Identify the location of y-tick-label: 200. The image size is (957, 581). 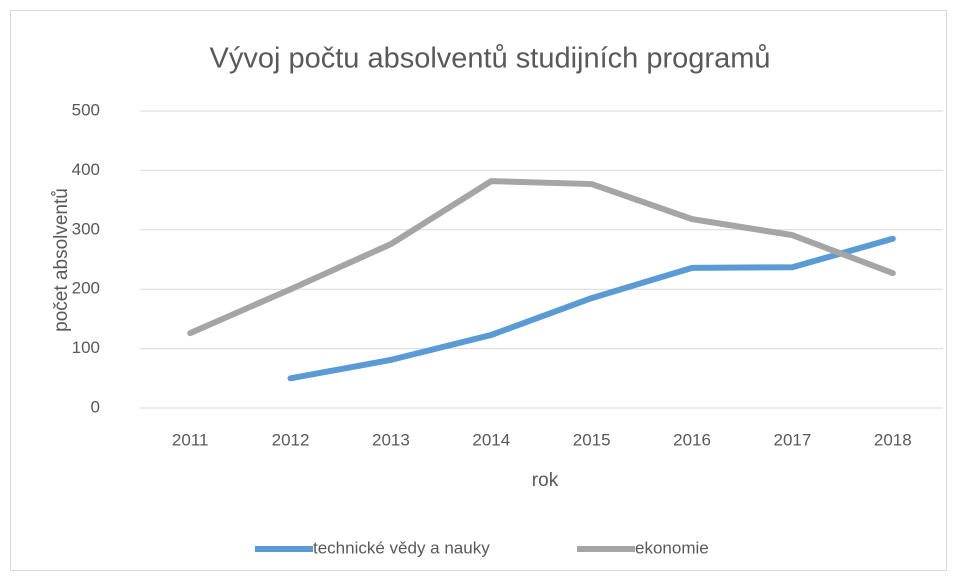
(86, 288).